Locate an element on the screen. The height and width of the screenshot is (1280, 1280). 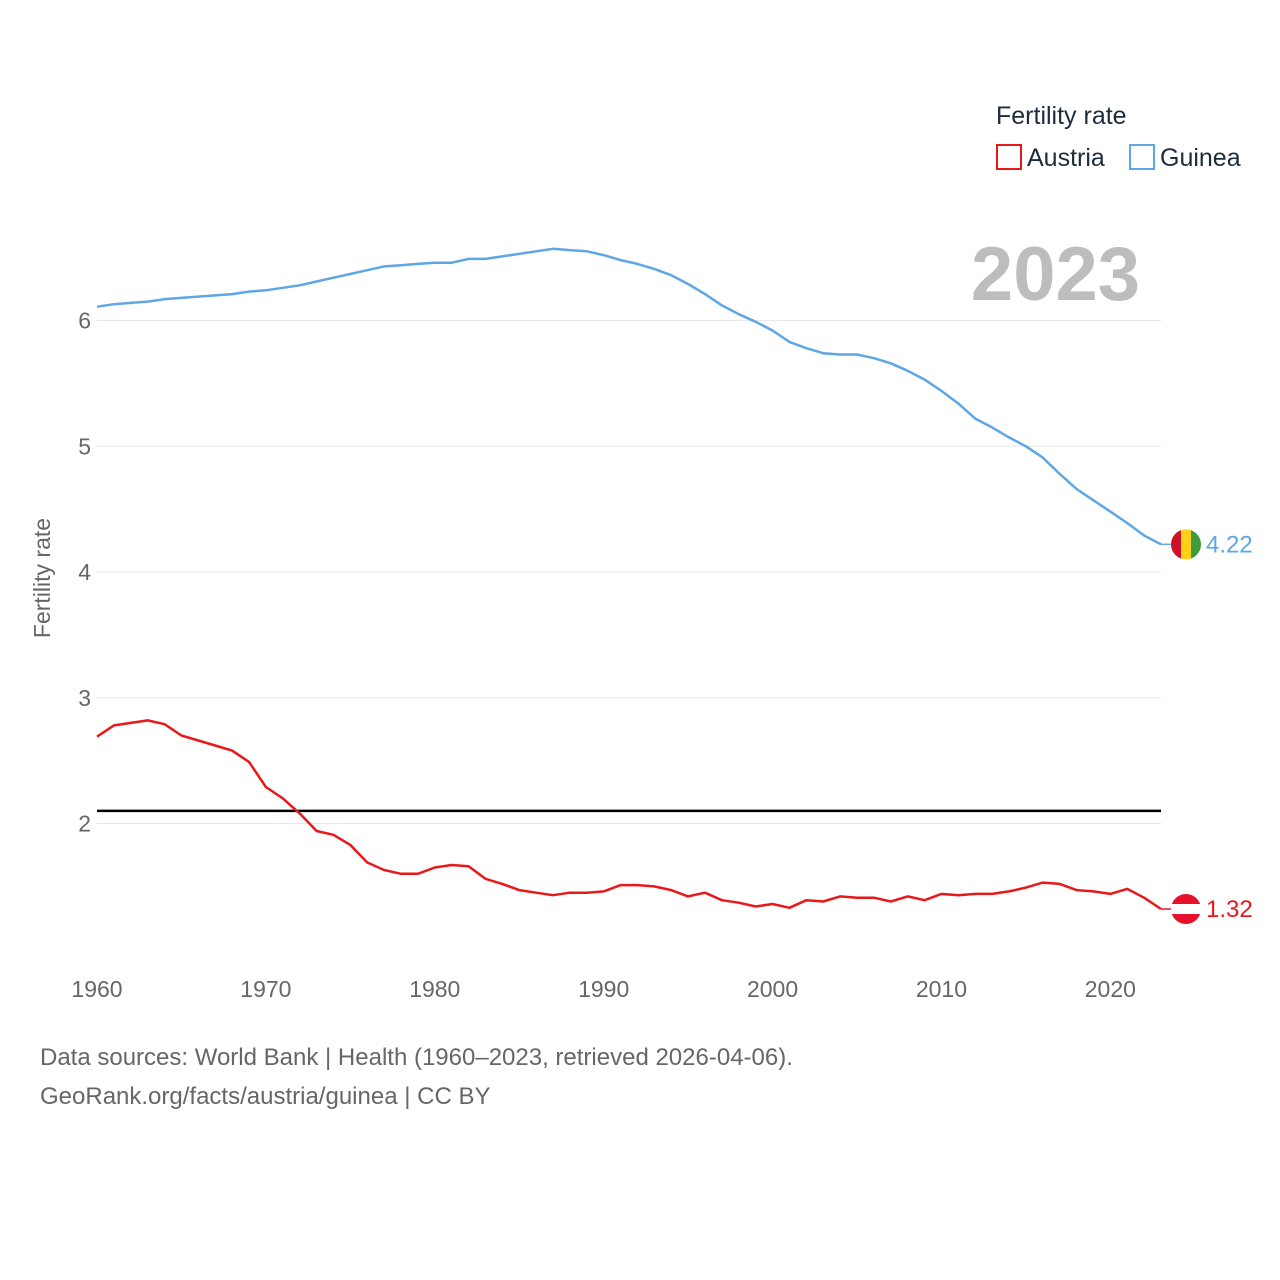
footer-credit: GeoRank.org/facts/austria/guinea | CC BY is located at coordinates (265, 1096).